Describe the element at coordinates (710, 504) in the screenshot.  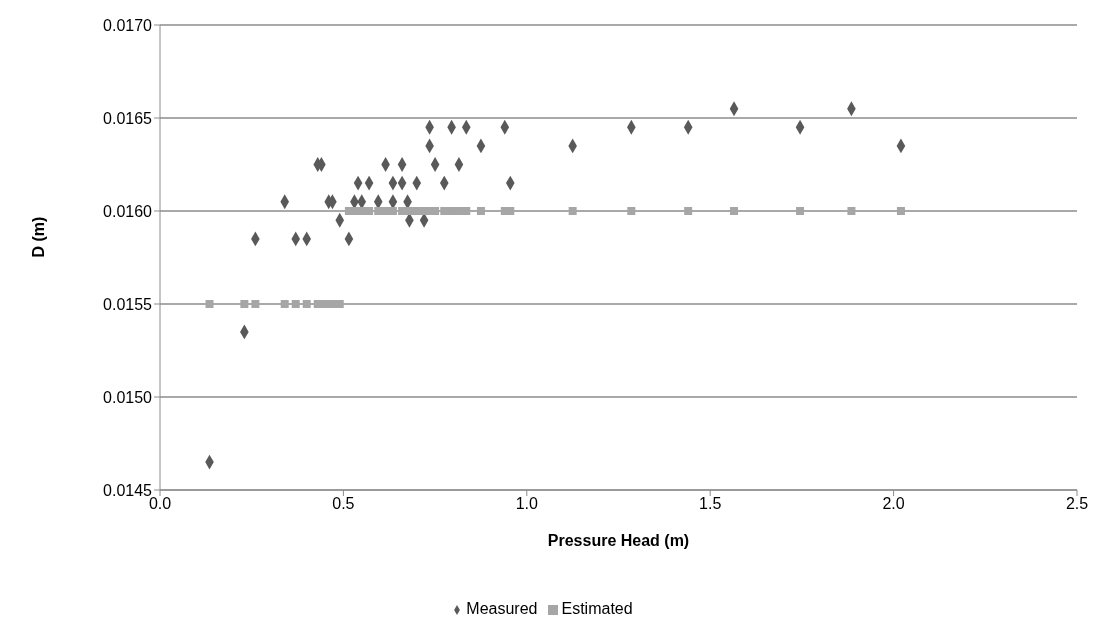
I see `x-tick-label: 1.5` at that location.